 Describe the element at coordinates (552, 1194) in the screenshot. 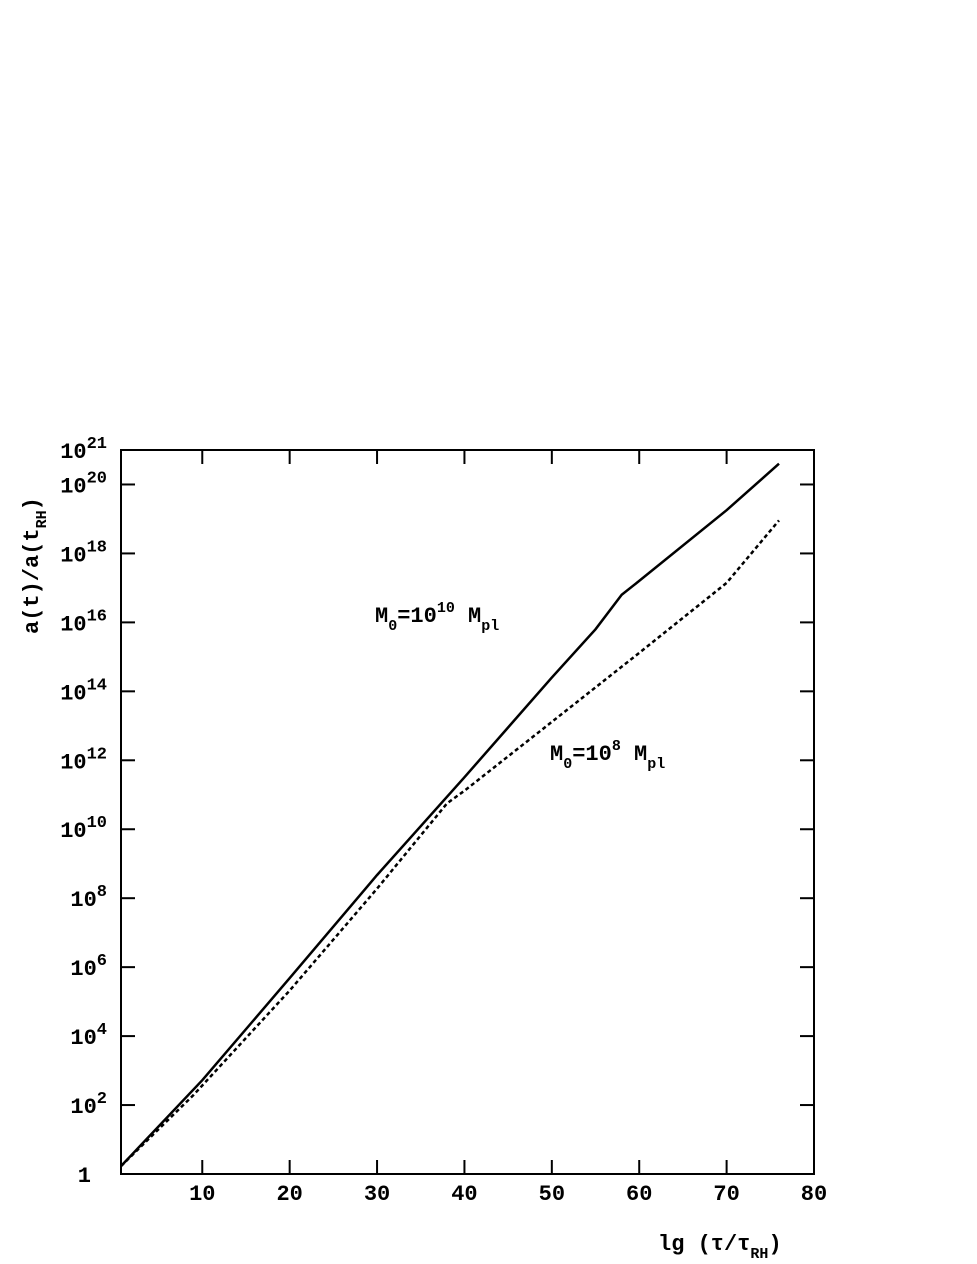

I see `x-tick-label: 50` at that location.